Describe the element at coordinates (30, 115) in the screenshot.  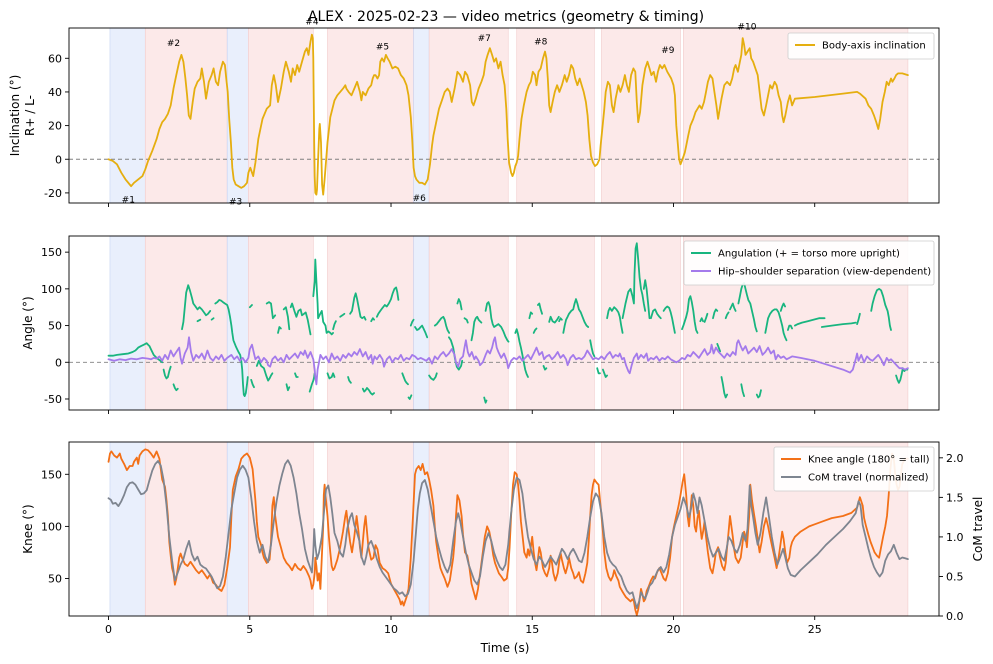
I see `y-axis-label: R+ / L-` at that location.